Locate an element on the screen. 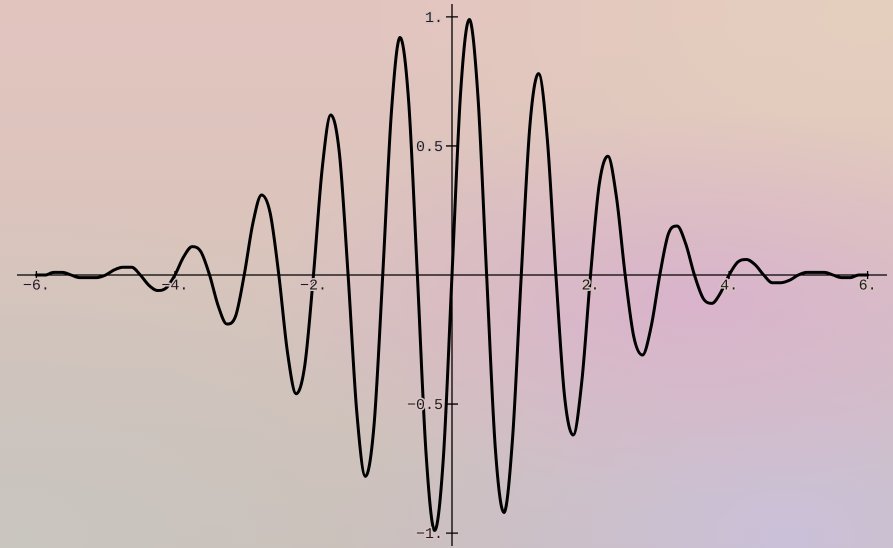  y-tick-label: 1. is located at coordinates (433, 18).